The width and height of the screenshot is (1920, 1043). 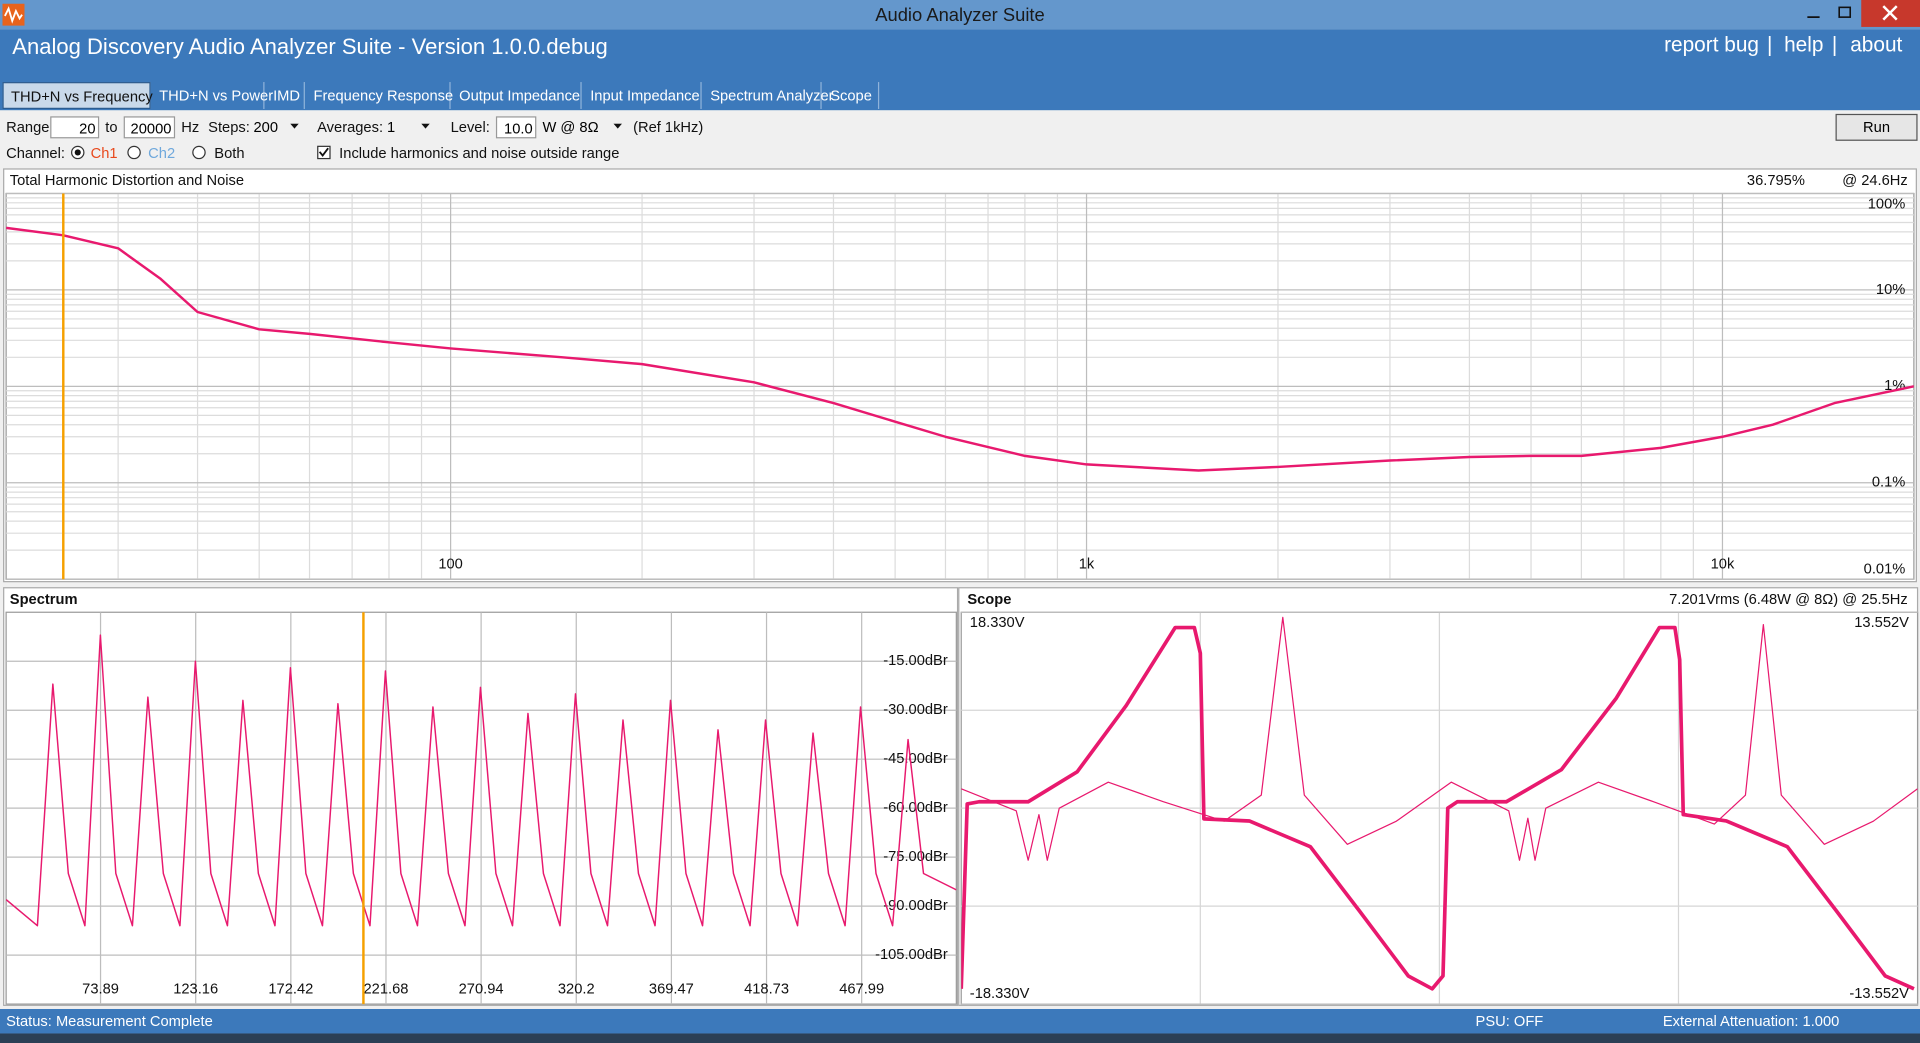 I want to click on title-bar, so click(x=960, y=15).